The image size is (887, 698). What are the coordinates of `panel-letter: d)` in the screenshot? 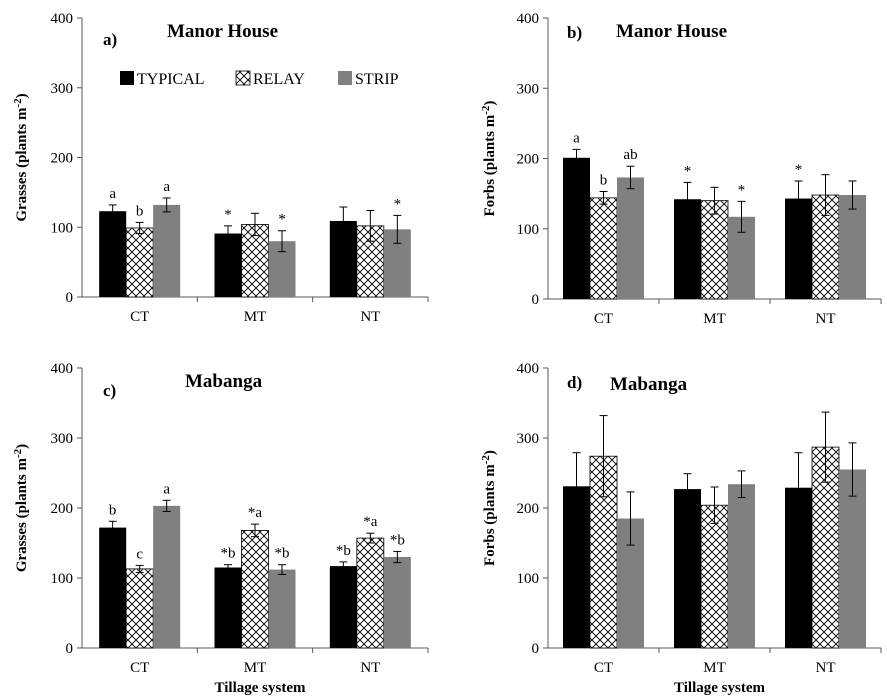 It's located at (574, 382).